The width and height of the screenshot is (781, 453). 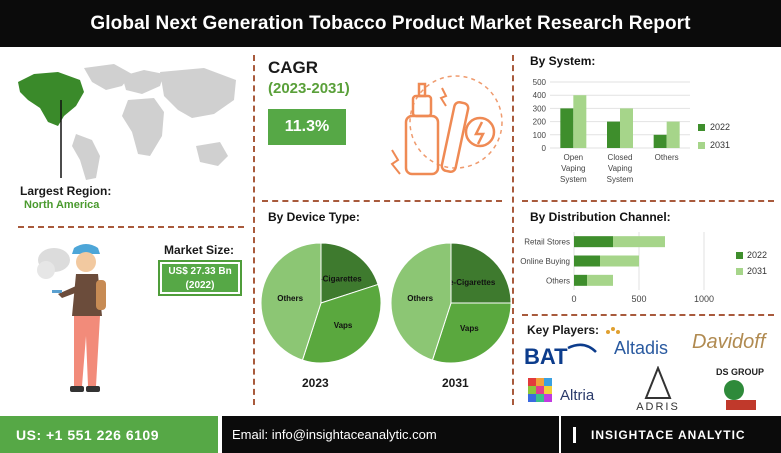 What do you see at coordinates (757, 255) in the screenshot?
I see `channel-legend-label: 2022` at bounding box center [757, 255].